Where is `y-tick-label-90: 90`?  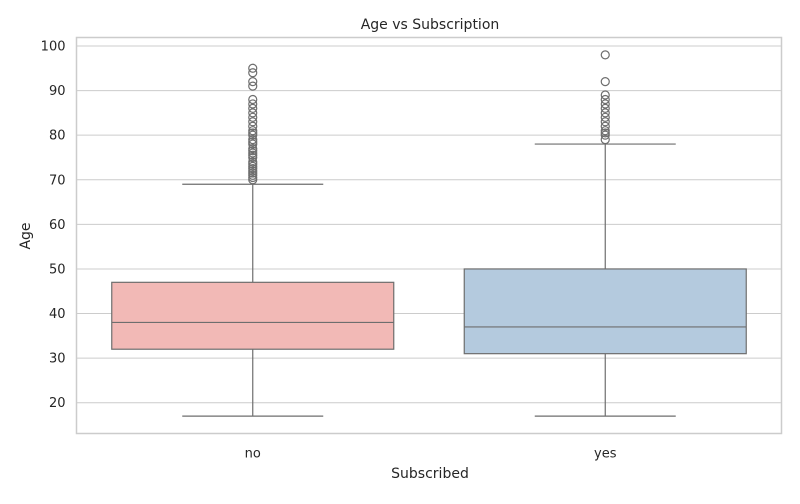 y-tick-label-90: 90 is located at coordinates (57, 91).